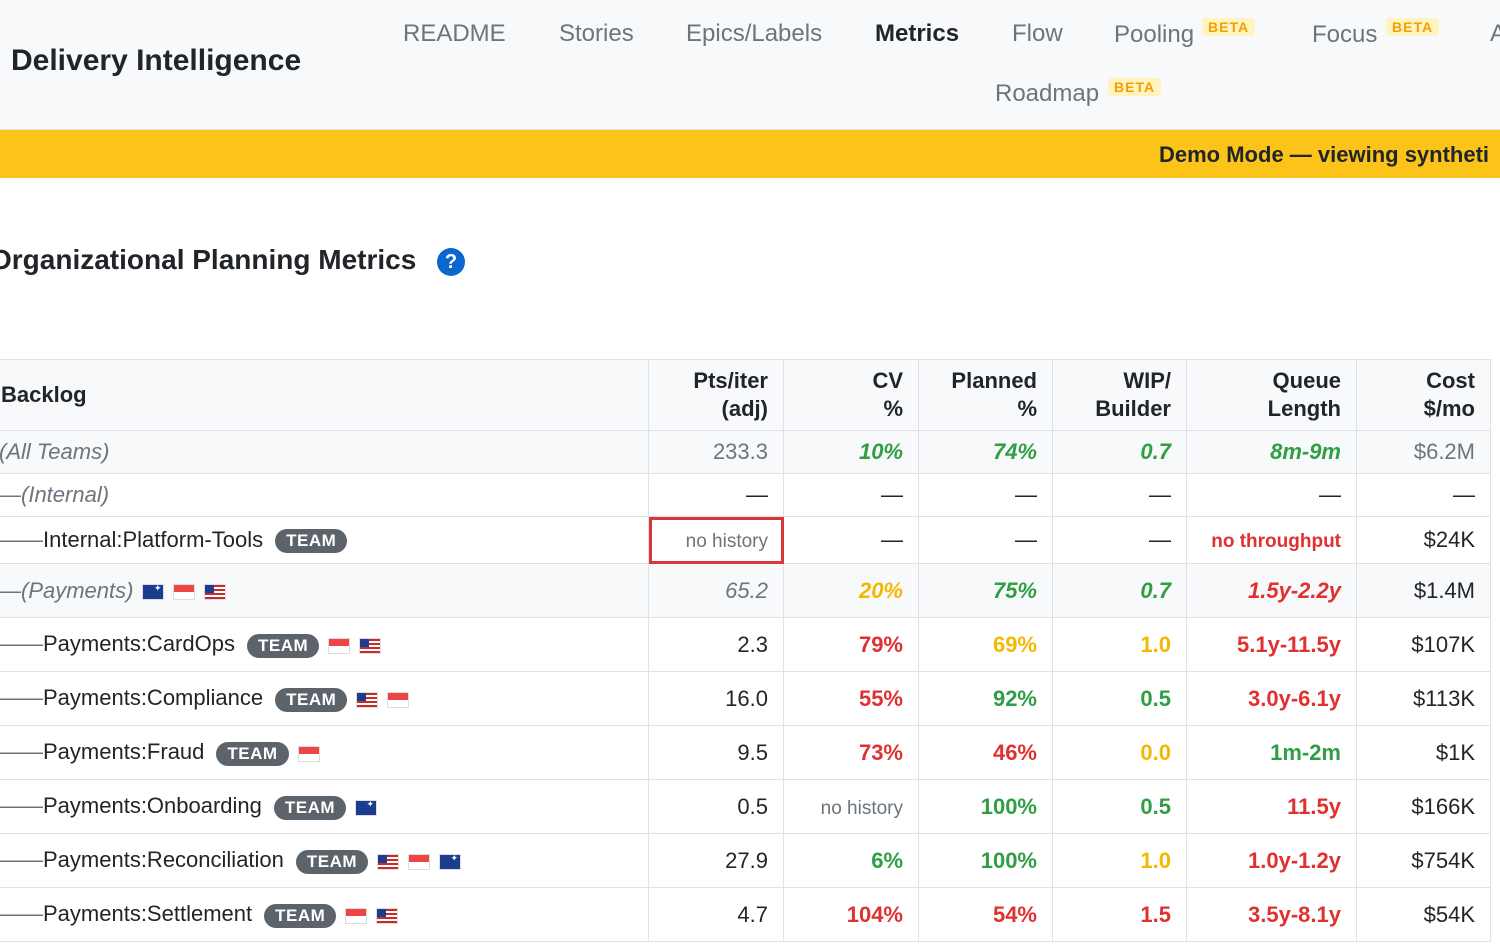 The width and height of the screenshot is (1500, 944). I want to click on nav-tab-focus: Focus, so click(1345, 34).